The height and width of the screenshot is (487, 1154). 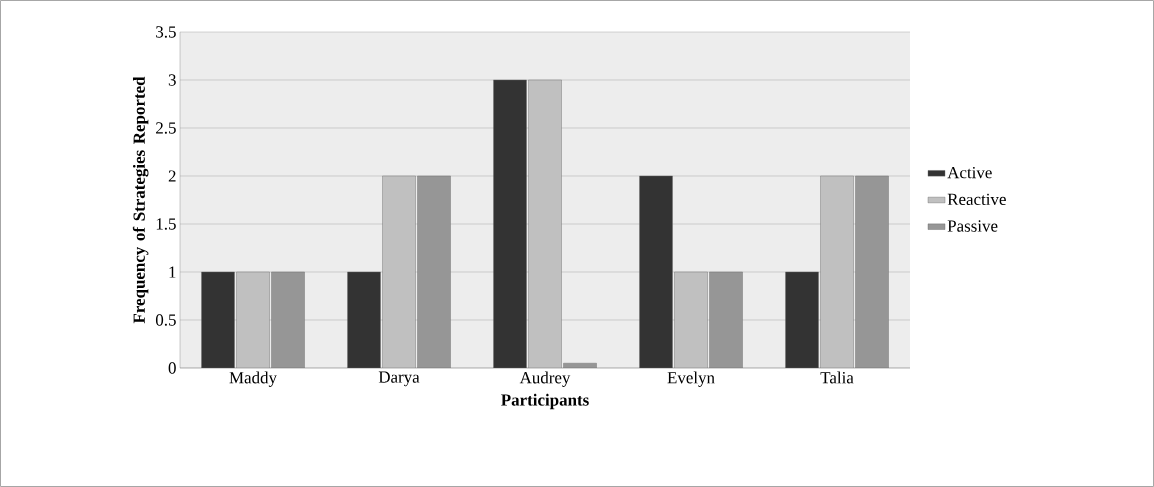 I want to click on legend-label: Passive, so click(x=972, y=226).